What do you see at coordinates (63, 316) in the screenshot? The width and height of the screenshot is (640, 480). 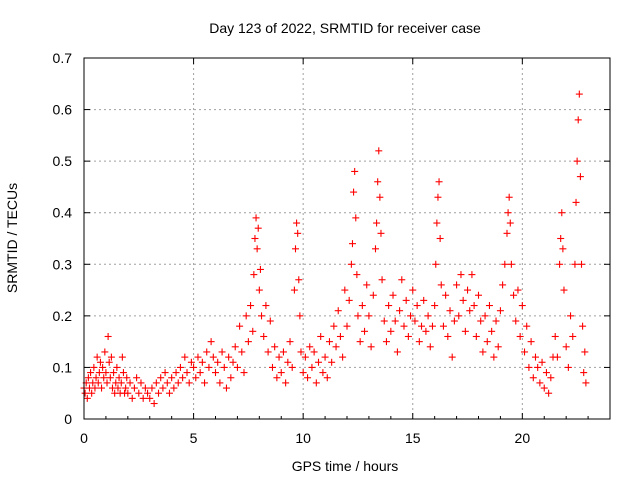 I see `y-tick-label: 0.2` at bounding box center [63, 316].